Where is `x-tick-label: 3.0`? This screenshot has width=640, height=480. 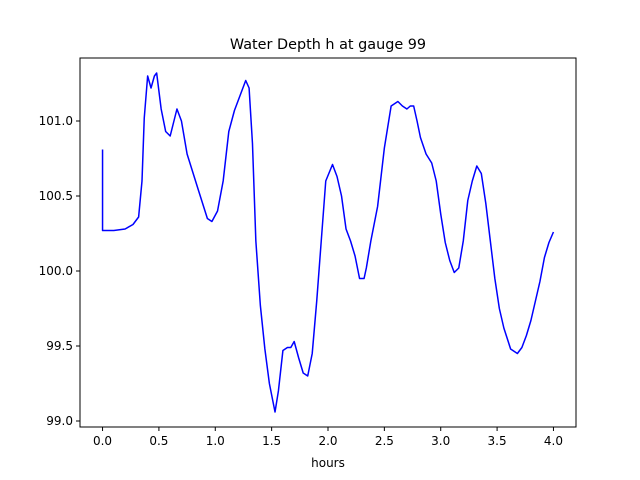
x-tick-label: 3.0 is located at coordinates (440, 441).